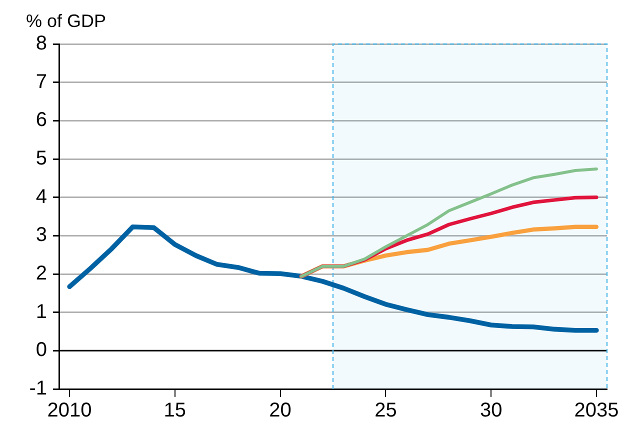 This screenshot has height=429, width=633. What do you see at coordinates (41, 350) in the screenshot?
I see `y-tick-label: 0` at bounding box center [41, 350].